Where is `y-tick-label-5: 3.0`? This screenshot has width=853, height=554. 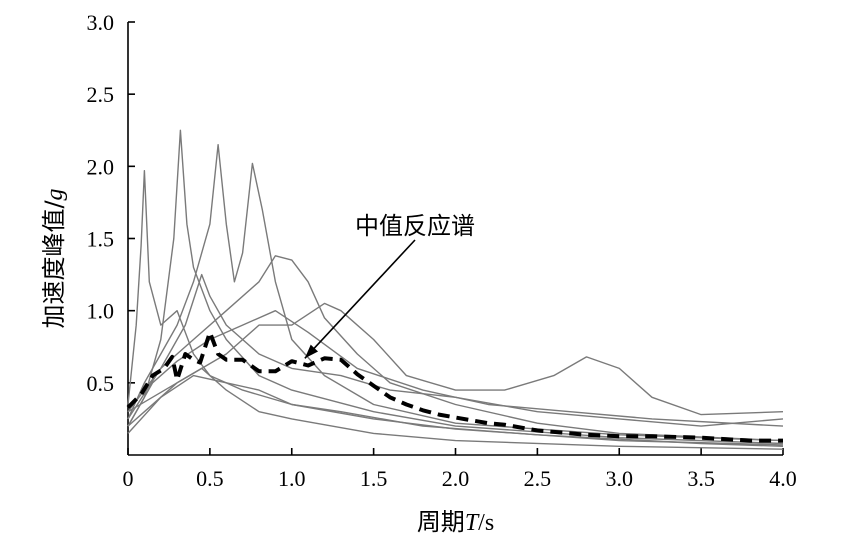 y-tick-label-5: 3.0 is located at coordinates (101, 22).